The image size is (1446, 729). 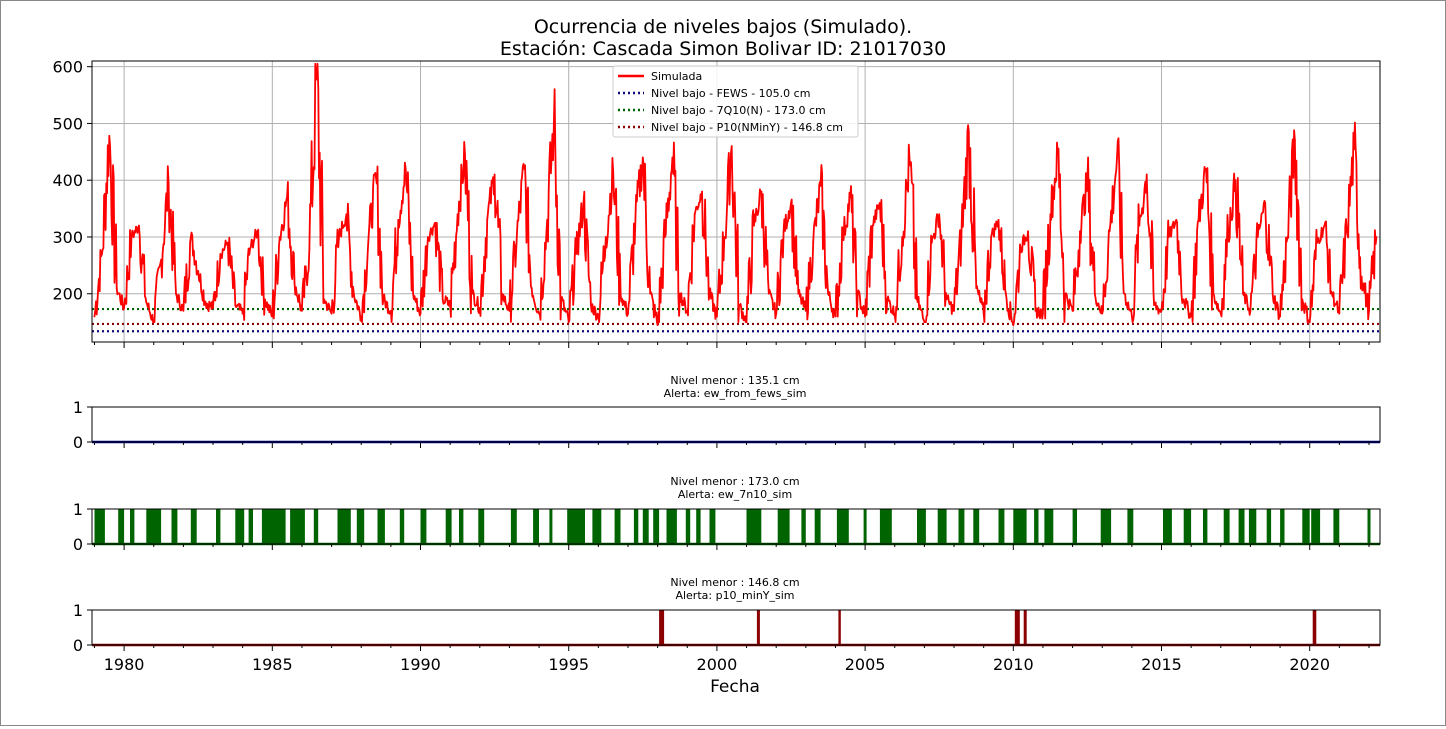 I want to click on panel4-subtitle: Alerta: p10_minY_sim, so click(x=734, y=595).